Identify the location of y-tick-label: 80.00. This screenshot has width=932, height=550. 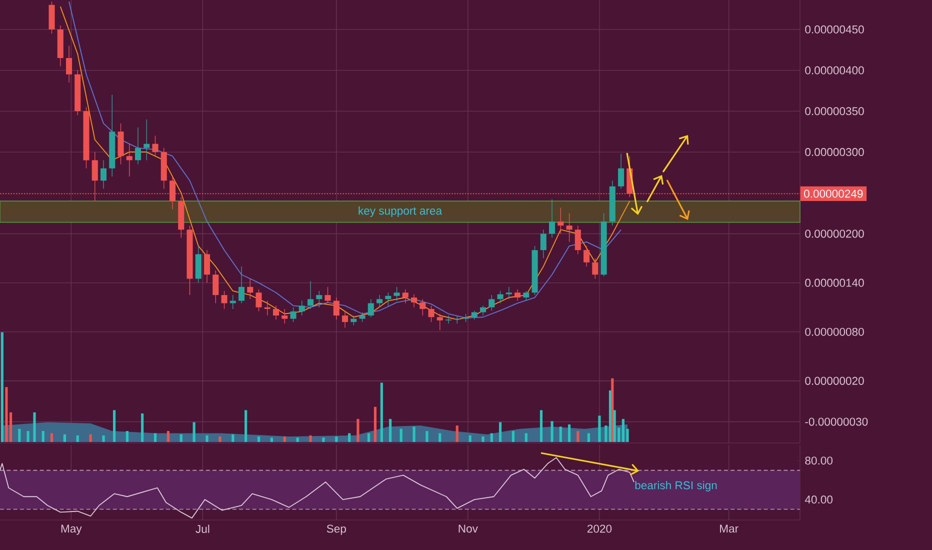
(819, 460).